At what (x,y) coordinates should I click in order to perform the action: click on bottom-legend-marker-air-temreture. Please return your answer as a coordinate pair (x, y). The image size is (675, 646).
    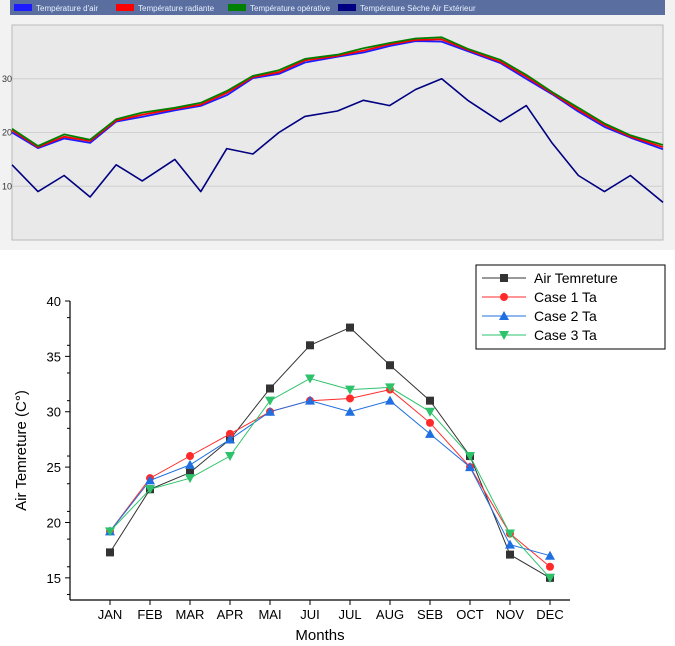
    Looking at the image, I should click on (504, 278).